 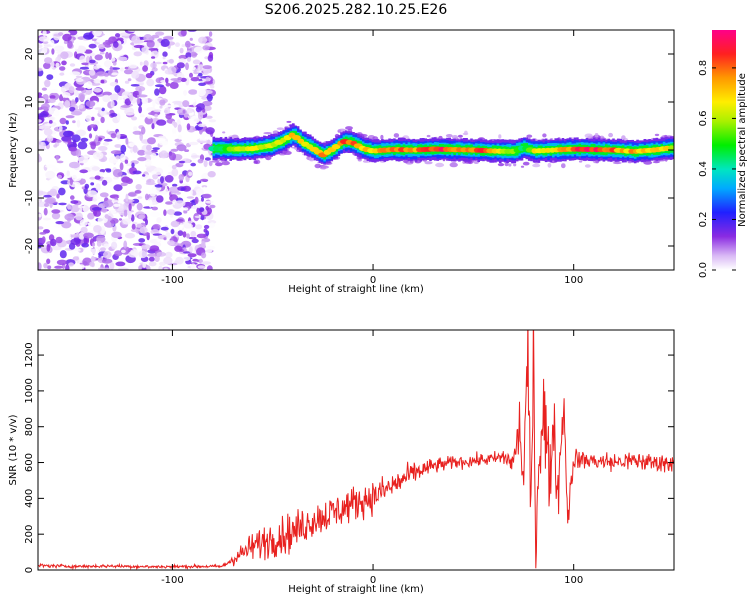 I want to click on ridge-core, so click(x=592, y=149).